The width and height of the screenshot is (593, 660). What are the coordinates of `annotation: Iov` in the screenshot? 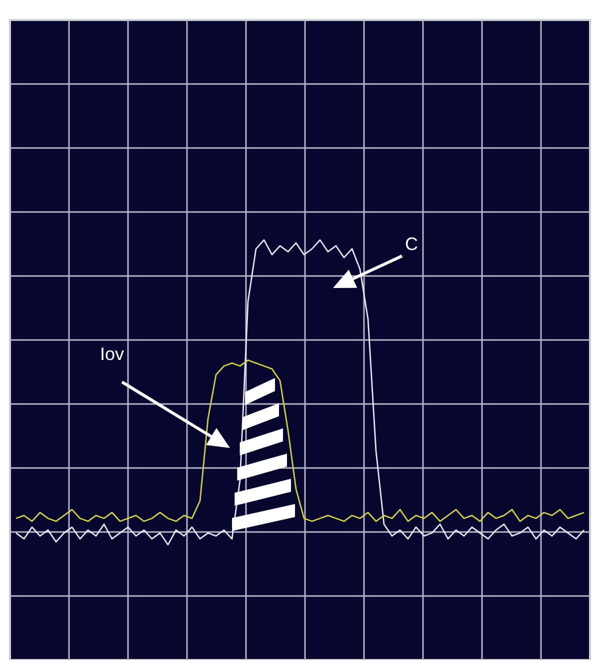 It's located at (112, 354).